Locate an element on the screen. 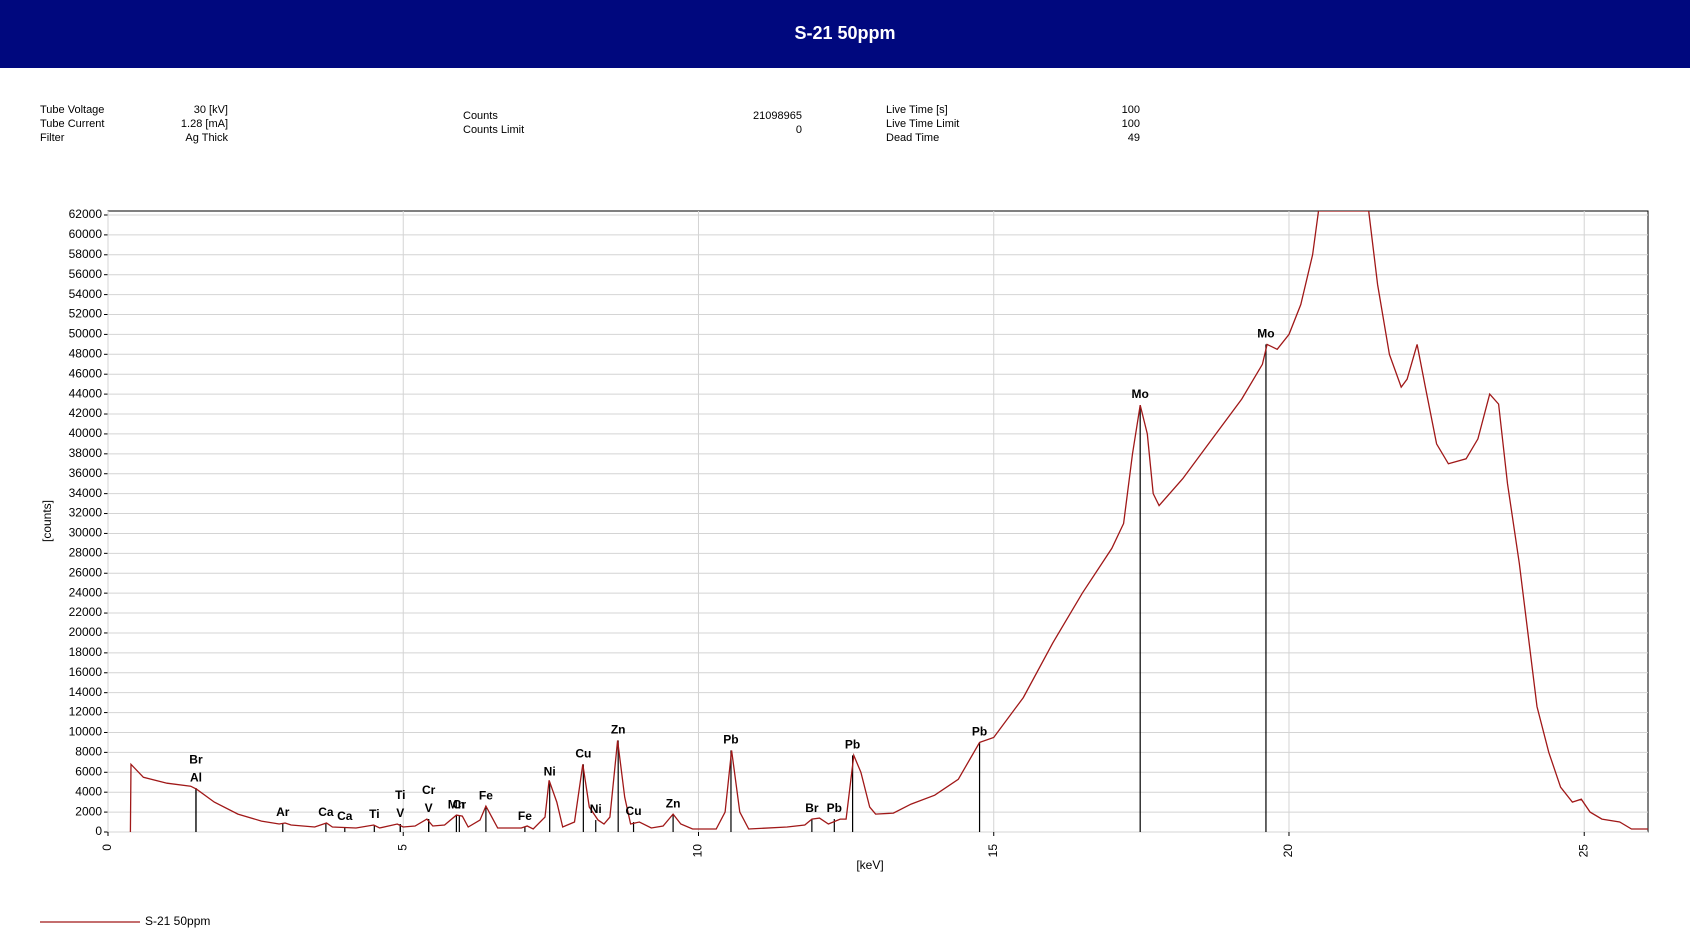  y-tick-label: 26000 is located at coordinates (86, 572).